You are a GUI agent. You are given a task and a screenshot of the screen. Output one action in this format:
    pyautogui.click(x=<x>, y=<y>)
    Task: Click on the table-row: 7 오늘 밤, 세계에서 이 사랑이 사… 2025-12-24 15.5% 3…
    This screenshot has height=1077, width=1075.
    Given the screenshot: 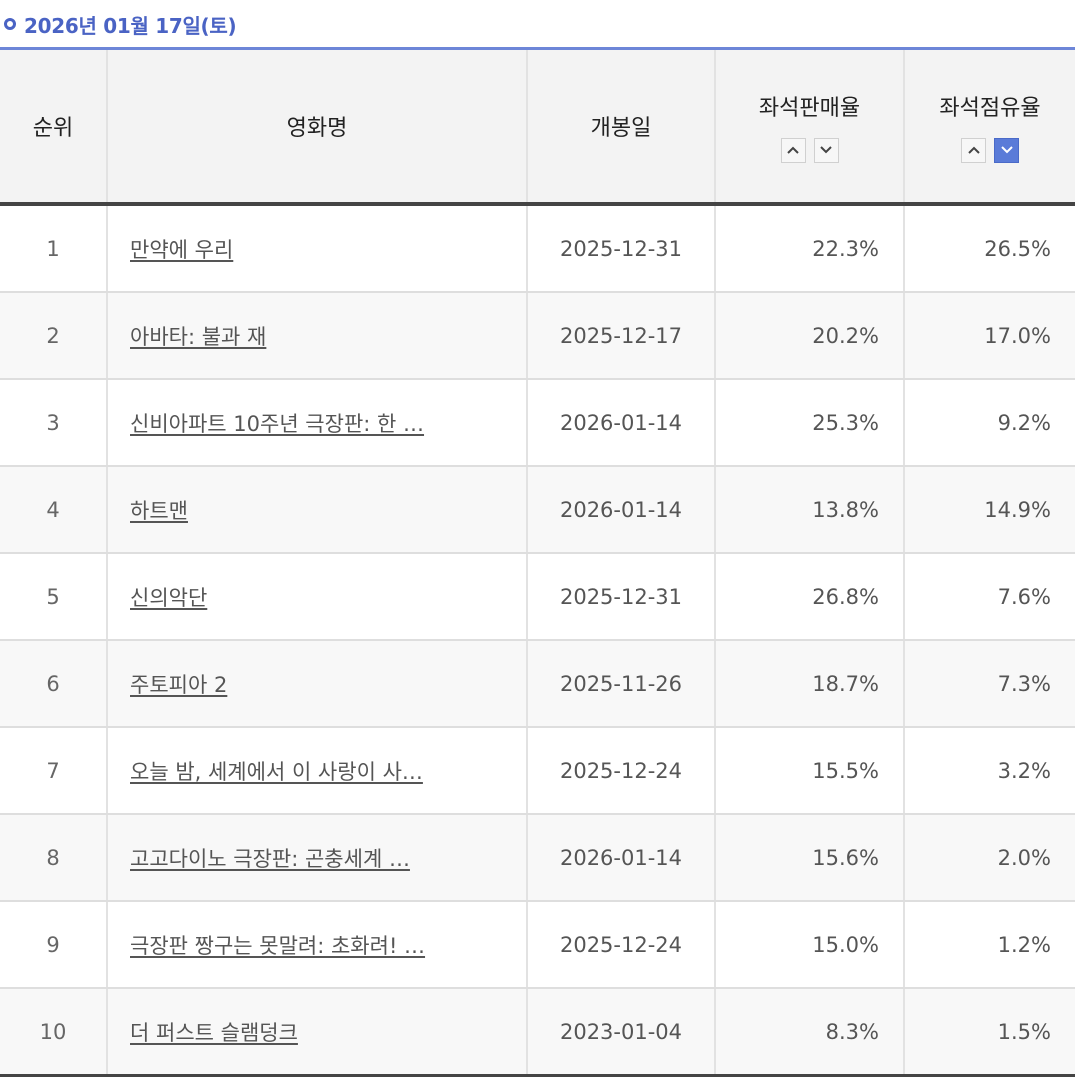 What is the action you would take?
    pyautogui.click(x=537, y=771)
    